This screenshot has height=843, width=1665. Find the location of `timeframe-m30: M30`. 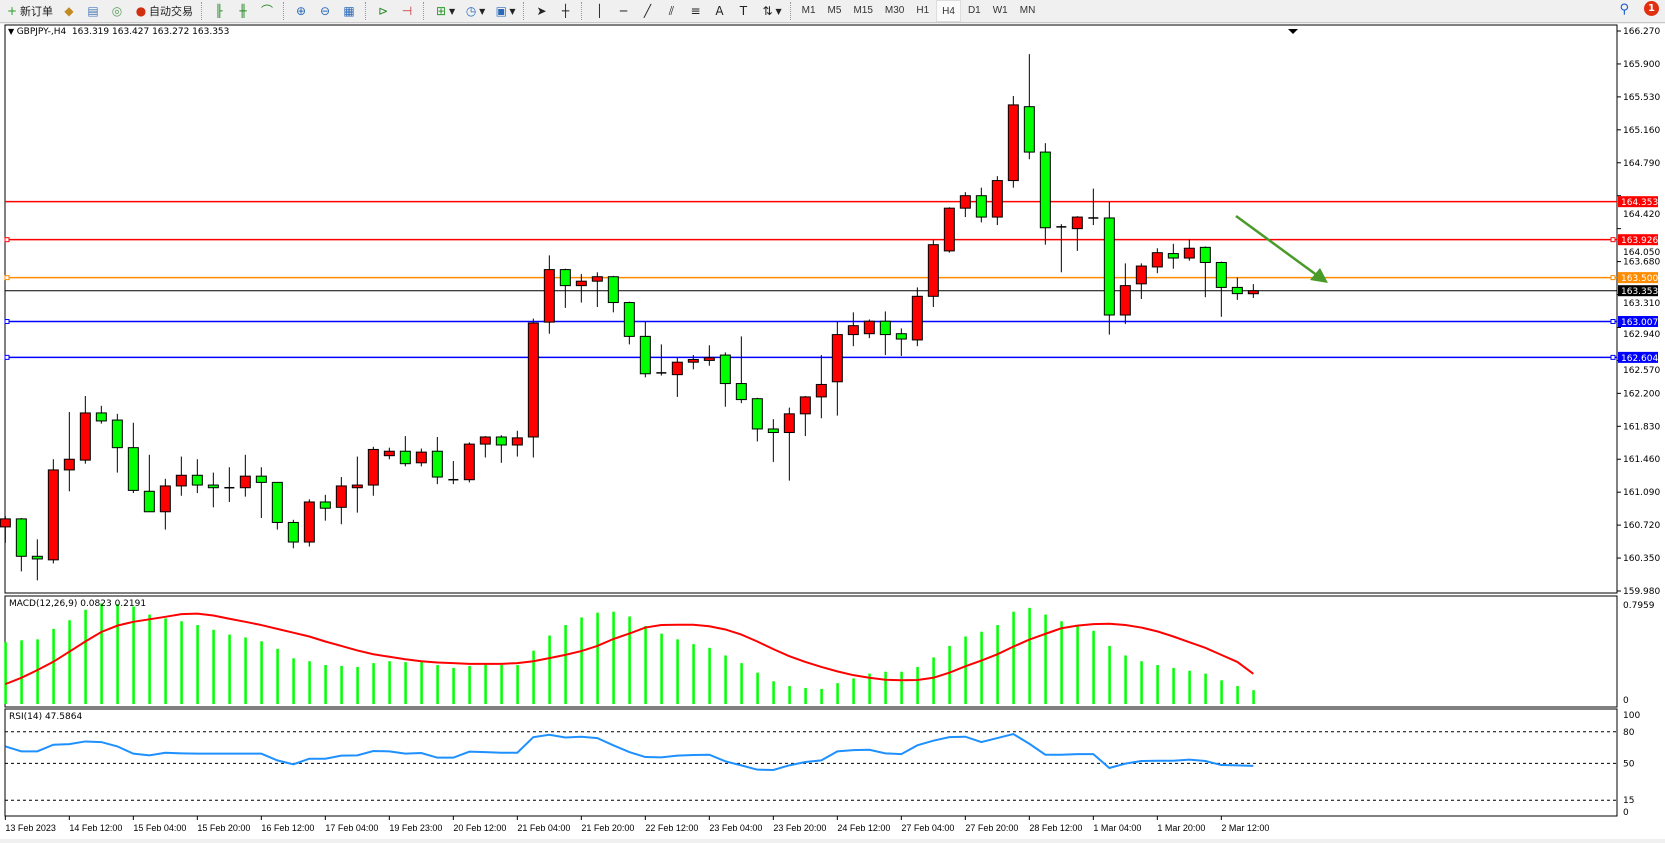

timeframe-m30: M30 is located at coordinates (894, 10).